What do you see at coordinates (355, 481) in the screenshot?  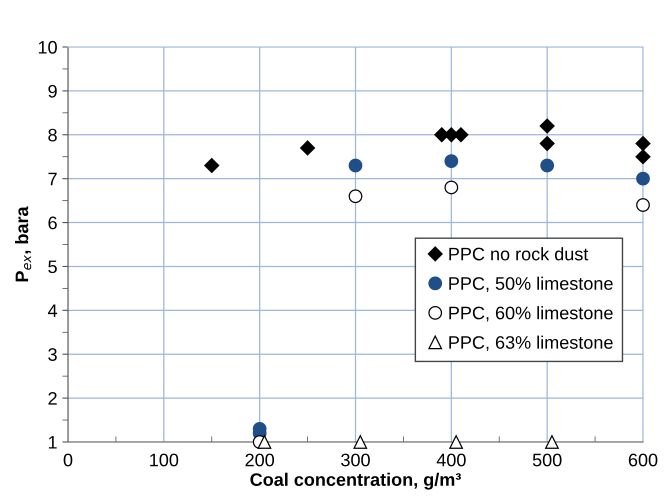 I see `x-axis-title: Coal concentration, g/m³` at bounding box center [355, 481].